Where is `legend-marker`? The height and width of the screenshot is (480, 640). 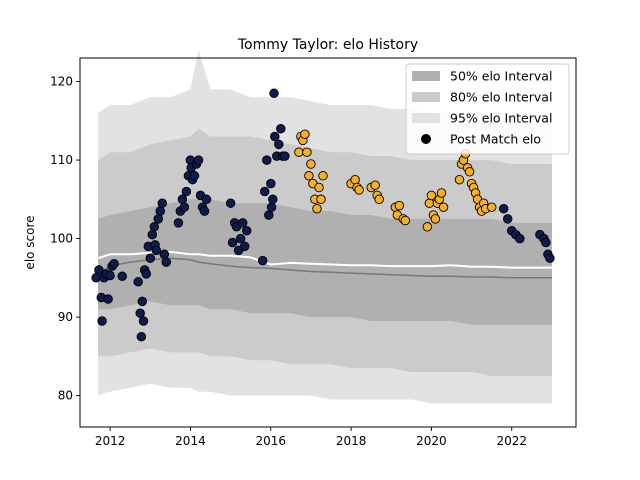 legend-marker is located at coordinates (426, 139).